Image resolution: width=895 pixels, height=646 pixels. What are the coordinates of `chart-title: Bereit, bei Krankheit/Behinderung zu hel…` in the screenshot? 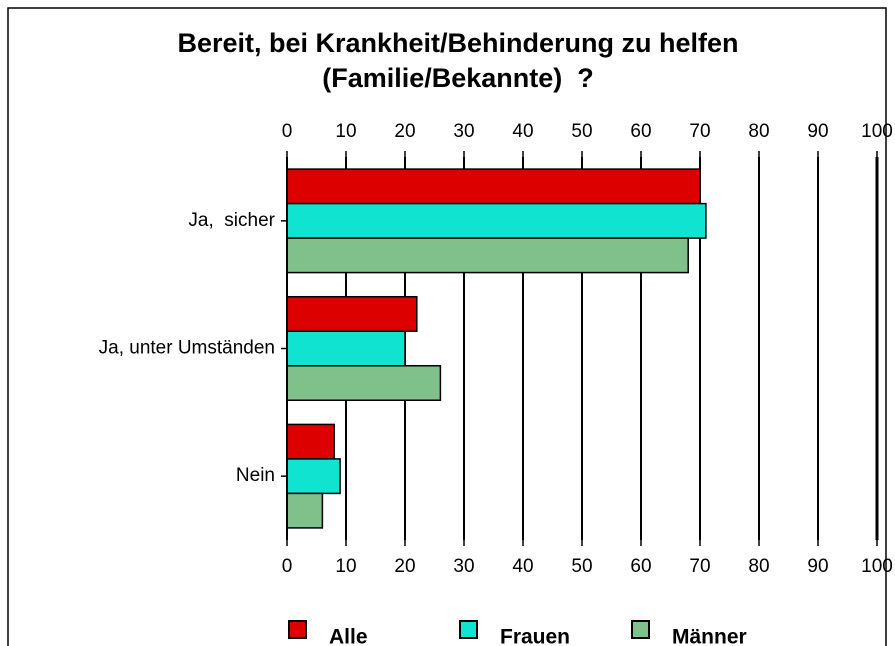 It's located at (457, 43).